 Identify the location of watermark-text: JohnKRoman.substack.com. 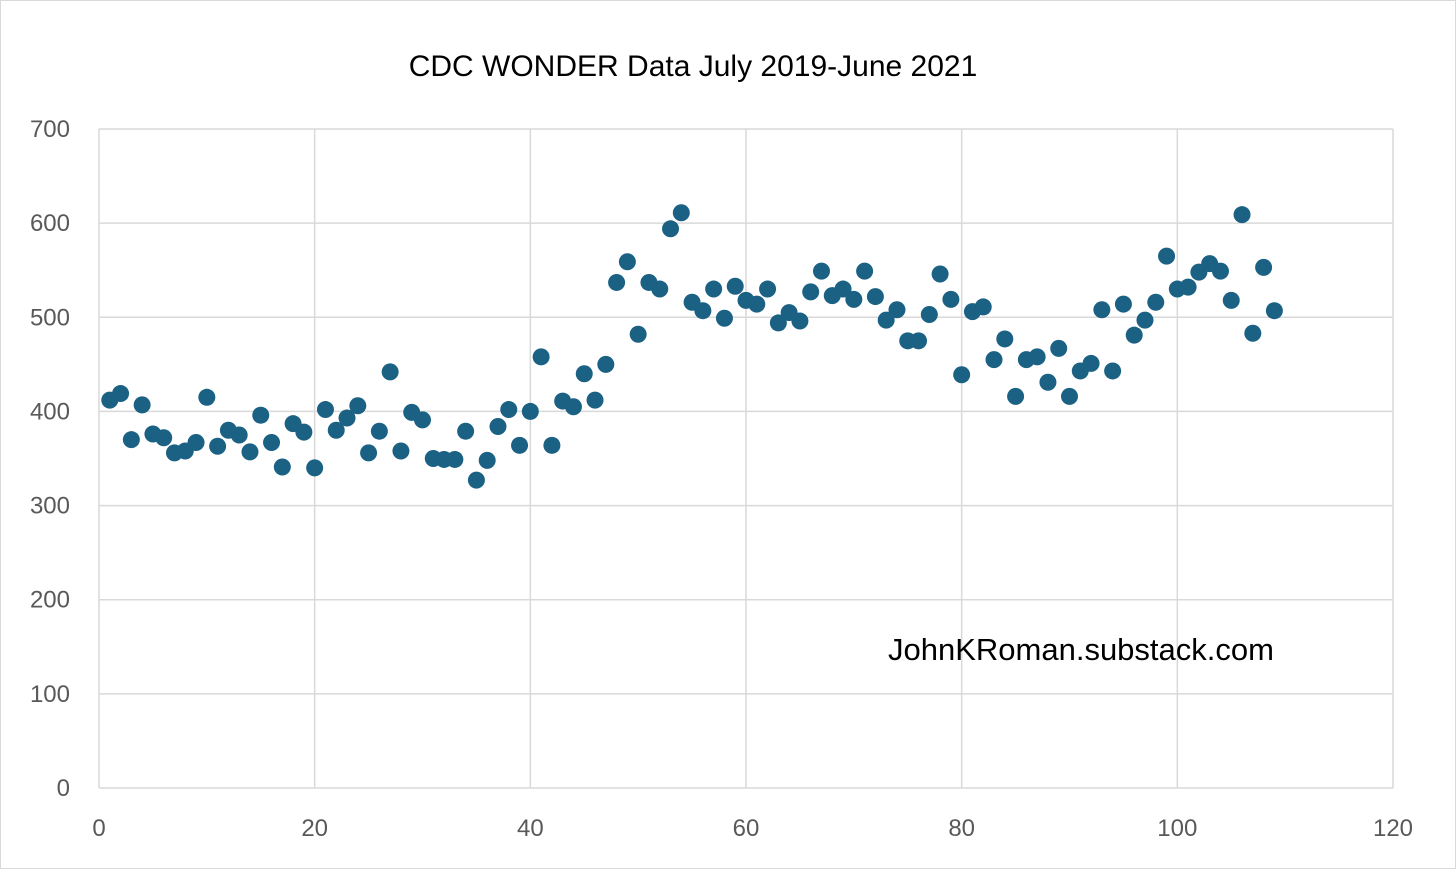
(1081, 649).